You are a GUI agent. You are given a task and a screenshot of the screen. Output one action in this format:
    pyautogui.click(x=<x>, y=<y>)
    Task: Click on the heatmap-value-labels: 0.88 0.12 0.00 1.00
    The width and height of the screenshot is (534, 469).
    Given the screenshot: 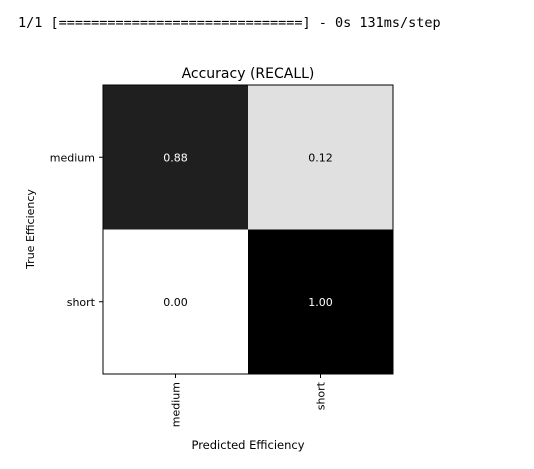 What is the action you would take?
    pyautogui.click(x=248, y=230)
    